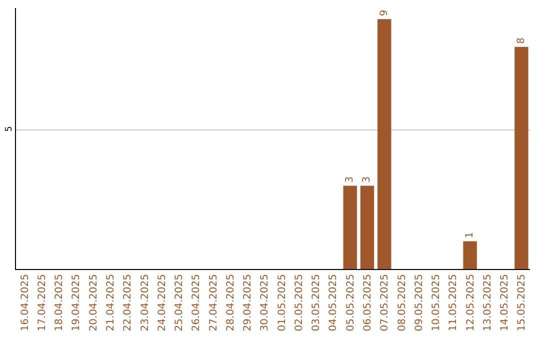 This screenshot has width=540, height=340. What do you see at coordinates (42, 303) in the screenshot?
I see `x-tick-label: 17.04.2025` at bounding box center [42, 303].